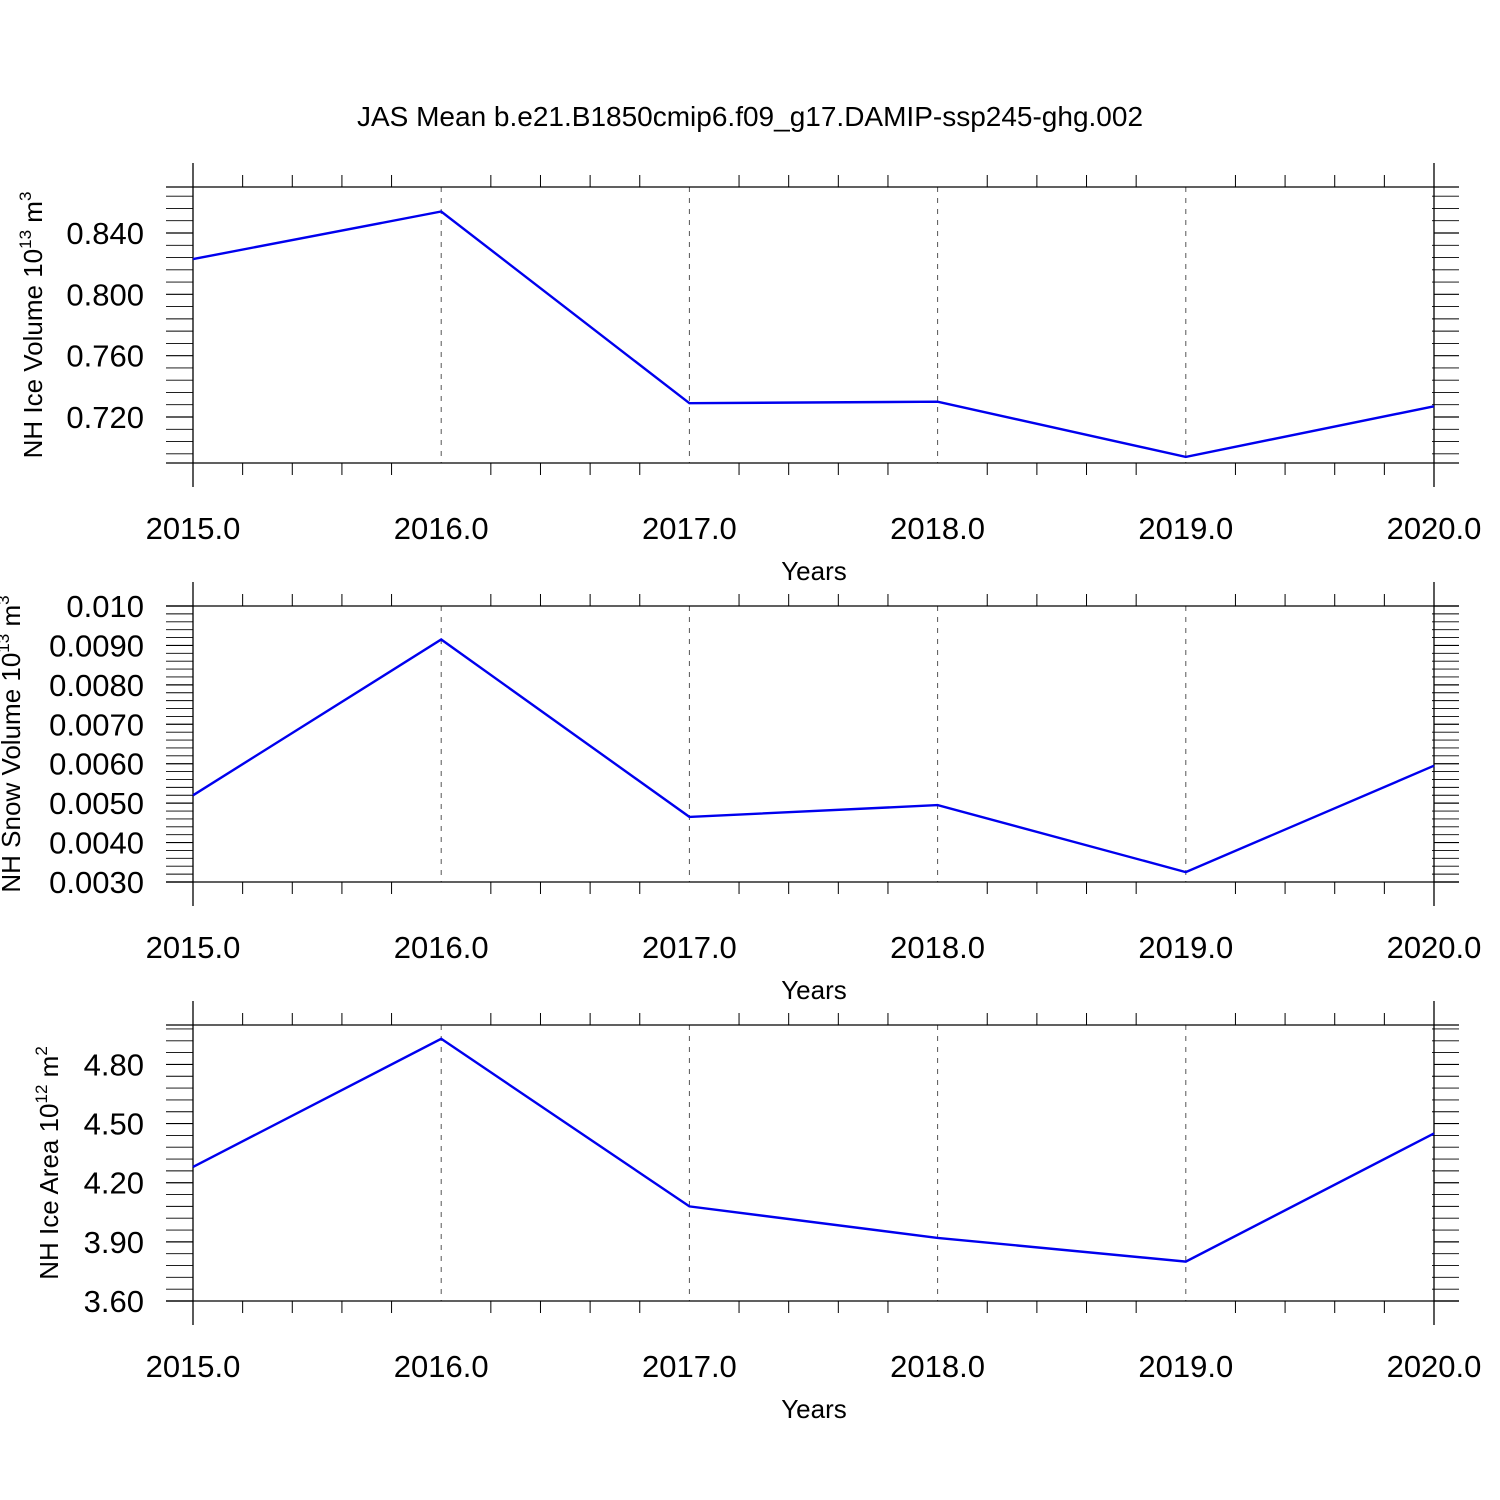  What do you see at coordinates (114, 1124) in the screenshot?
I see `y-tick-label: 4.50` at bounding box center [114, 1124].